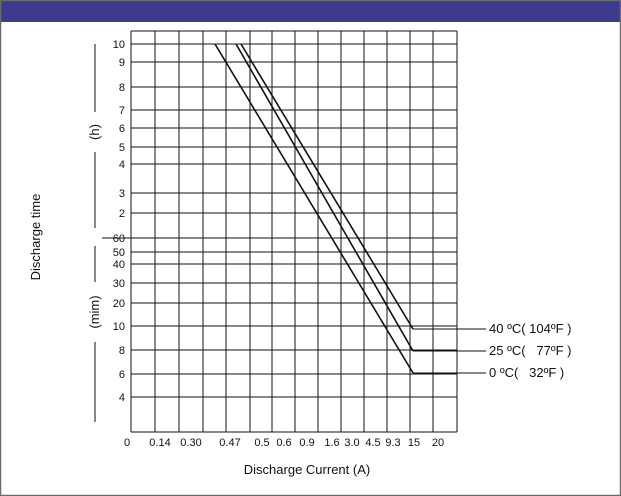  What do you see at coordinates (119, 284) in the screenshot?
I see `y-tick-label-minutes: 30` at bounding box center [119, 284].